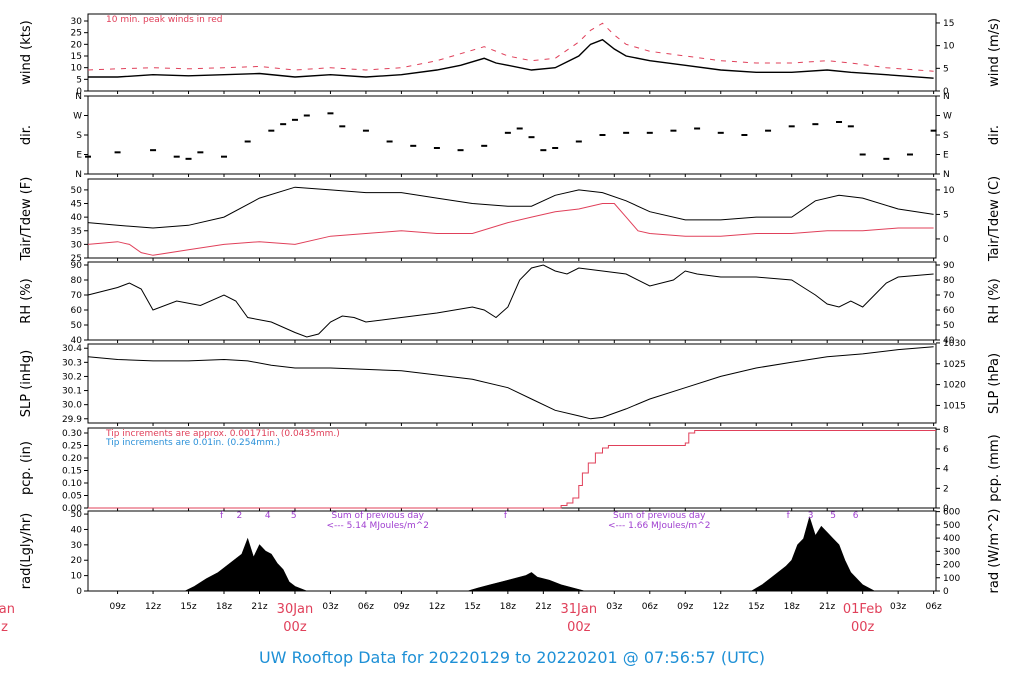 This screenshot has height=700, width=1024. I want to click on rad-annotation-3: Sum of previous day, so click(659, 516).